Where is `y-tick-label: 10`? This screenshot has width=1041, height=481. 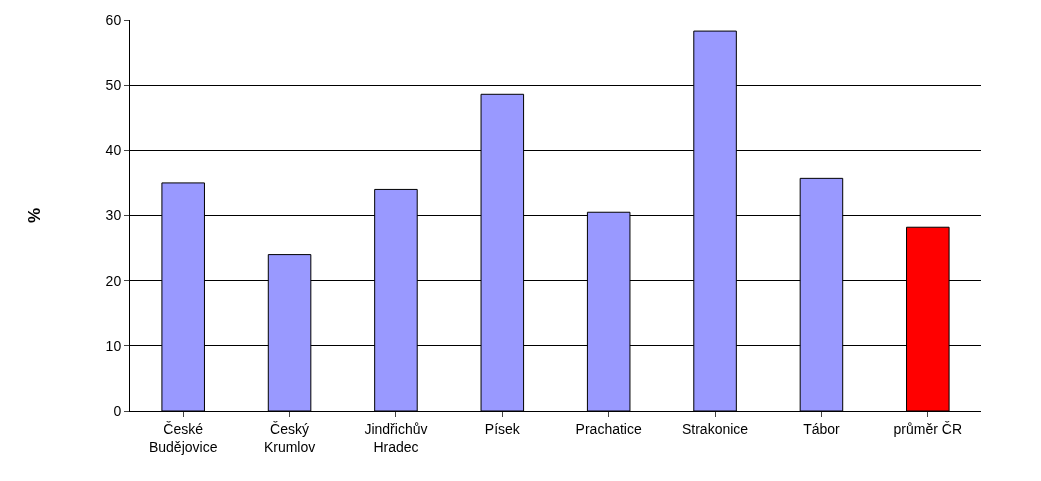
y-tick-label: 10 is located at coordinates (113, 345).